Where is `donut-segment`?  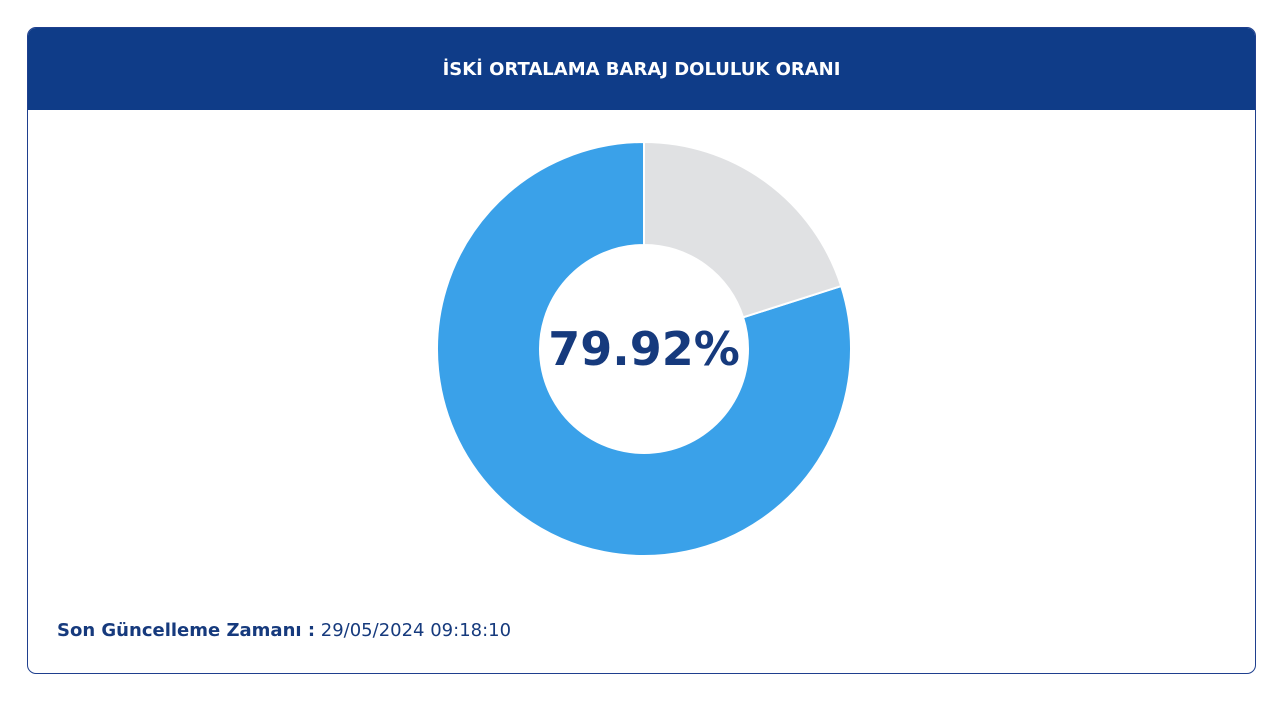
donut-segment is located at coordinates (743, 229).